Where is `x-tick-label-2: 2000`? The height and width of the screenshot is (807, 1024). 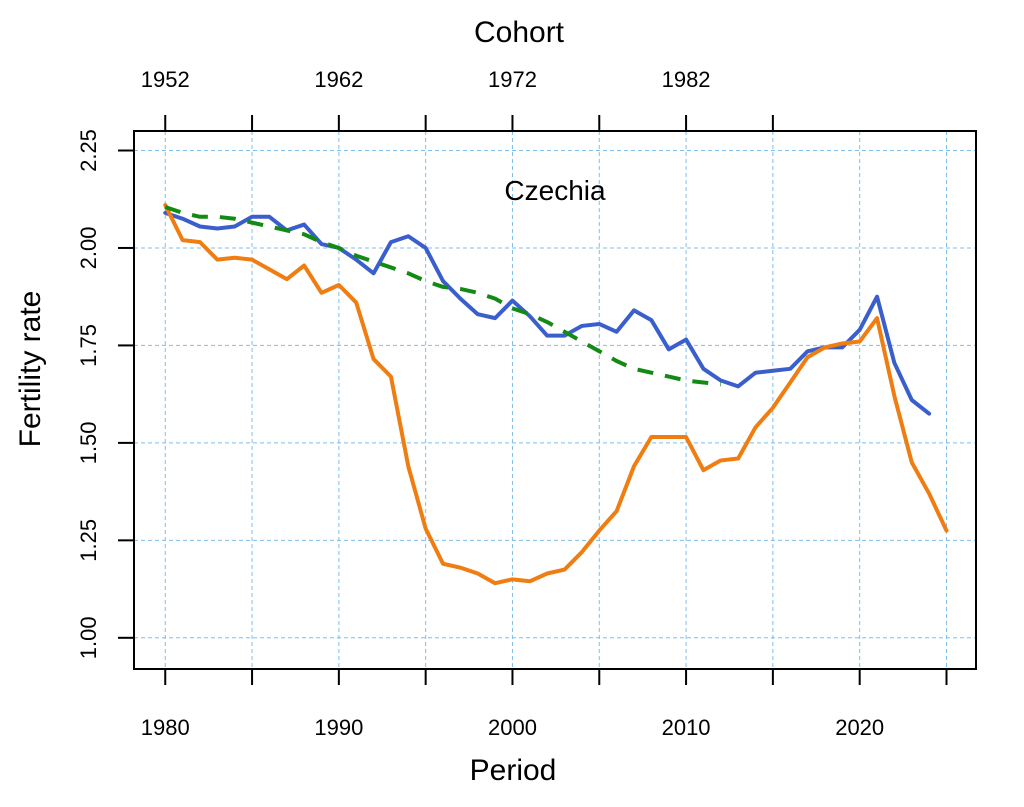 x-tick-label-2: 2000 is located at coordinates (512, 727).